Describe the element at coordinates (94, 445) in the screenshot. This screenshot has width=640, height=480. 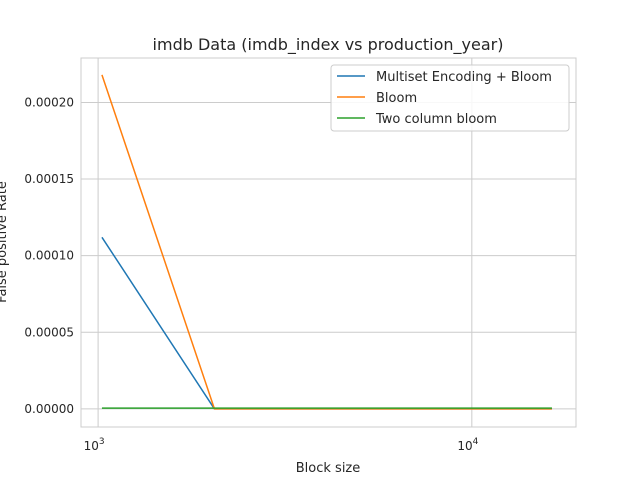
I see `x-tick-label: 10³` at that location.